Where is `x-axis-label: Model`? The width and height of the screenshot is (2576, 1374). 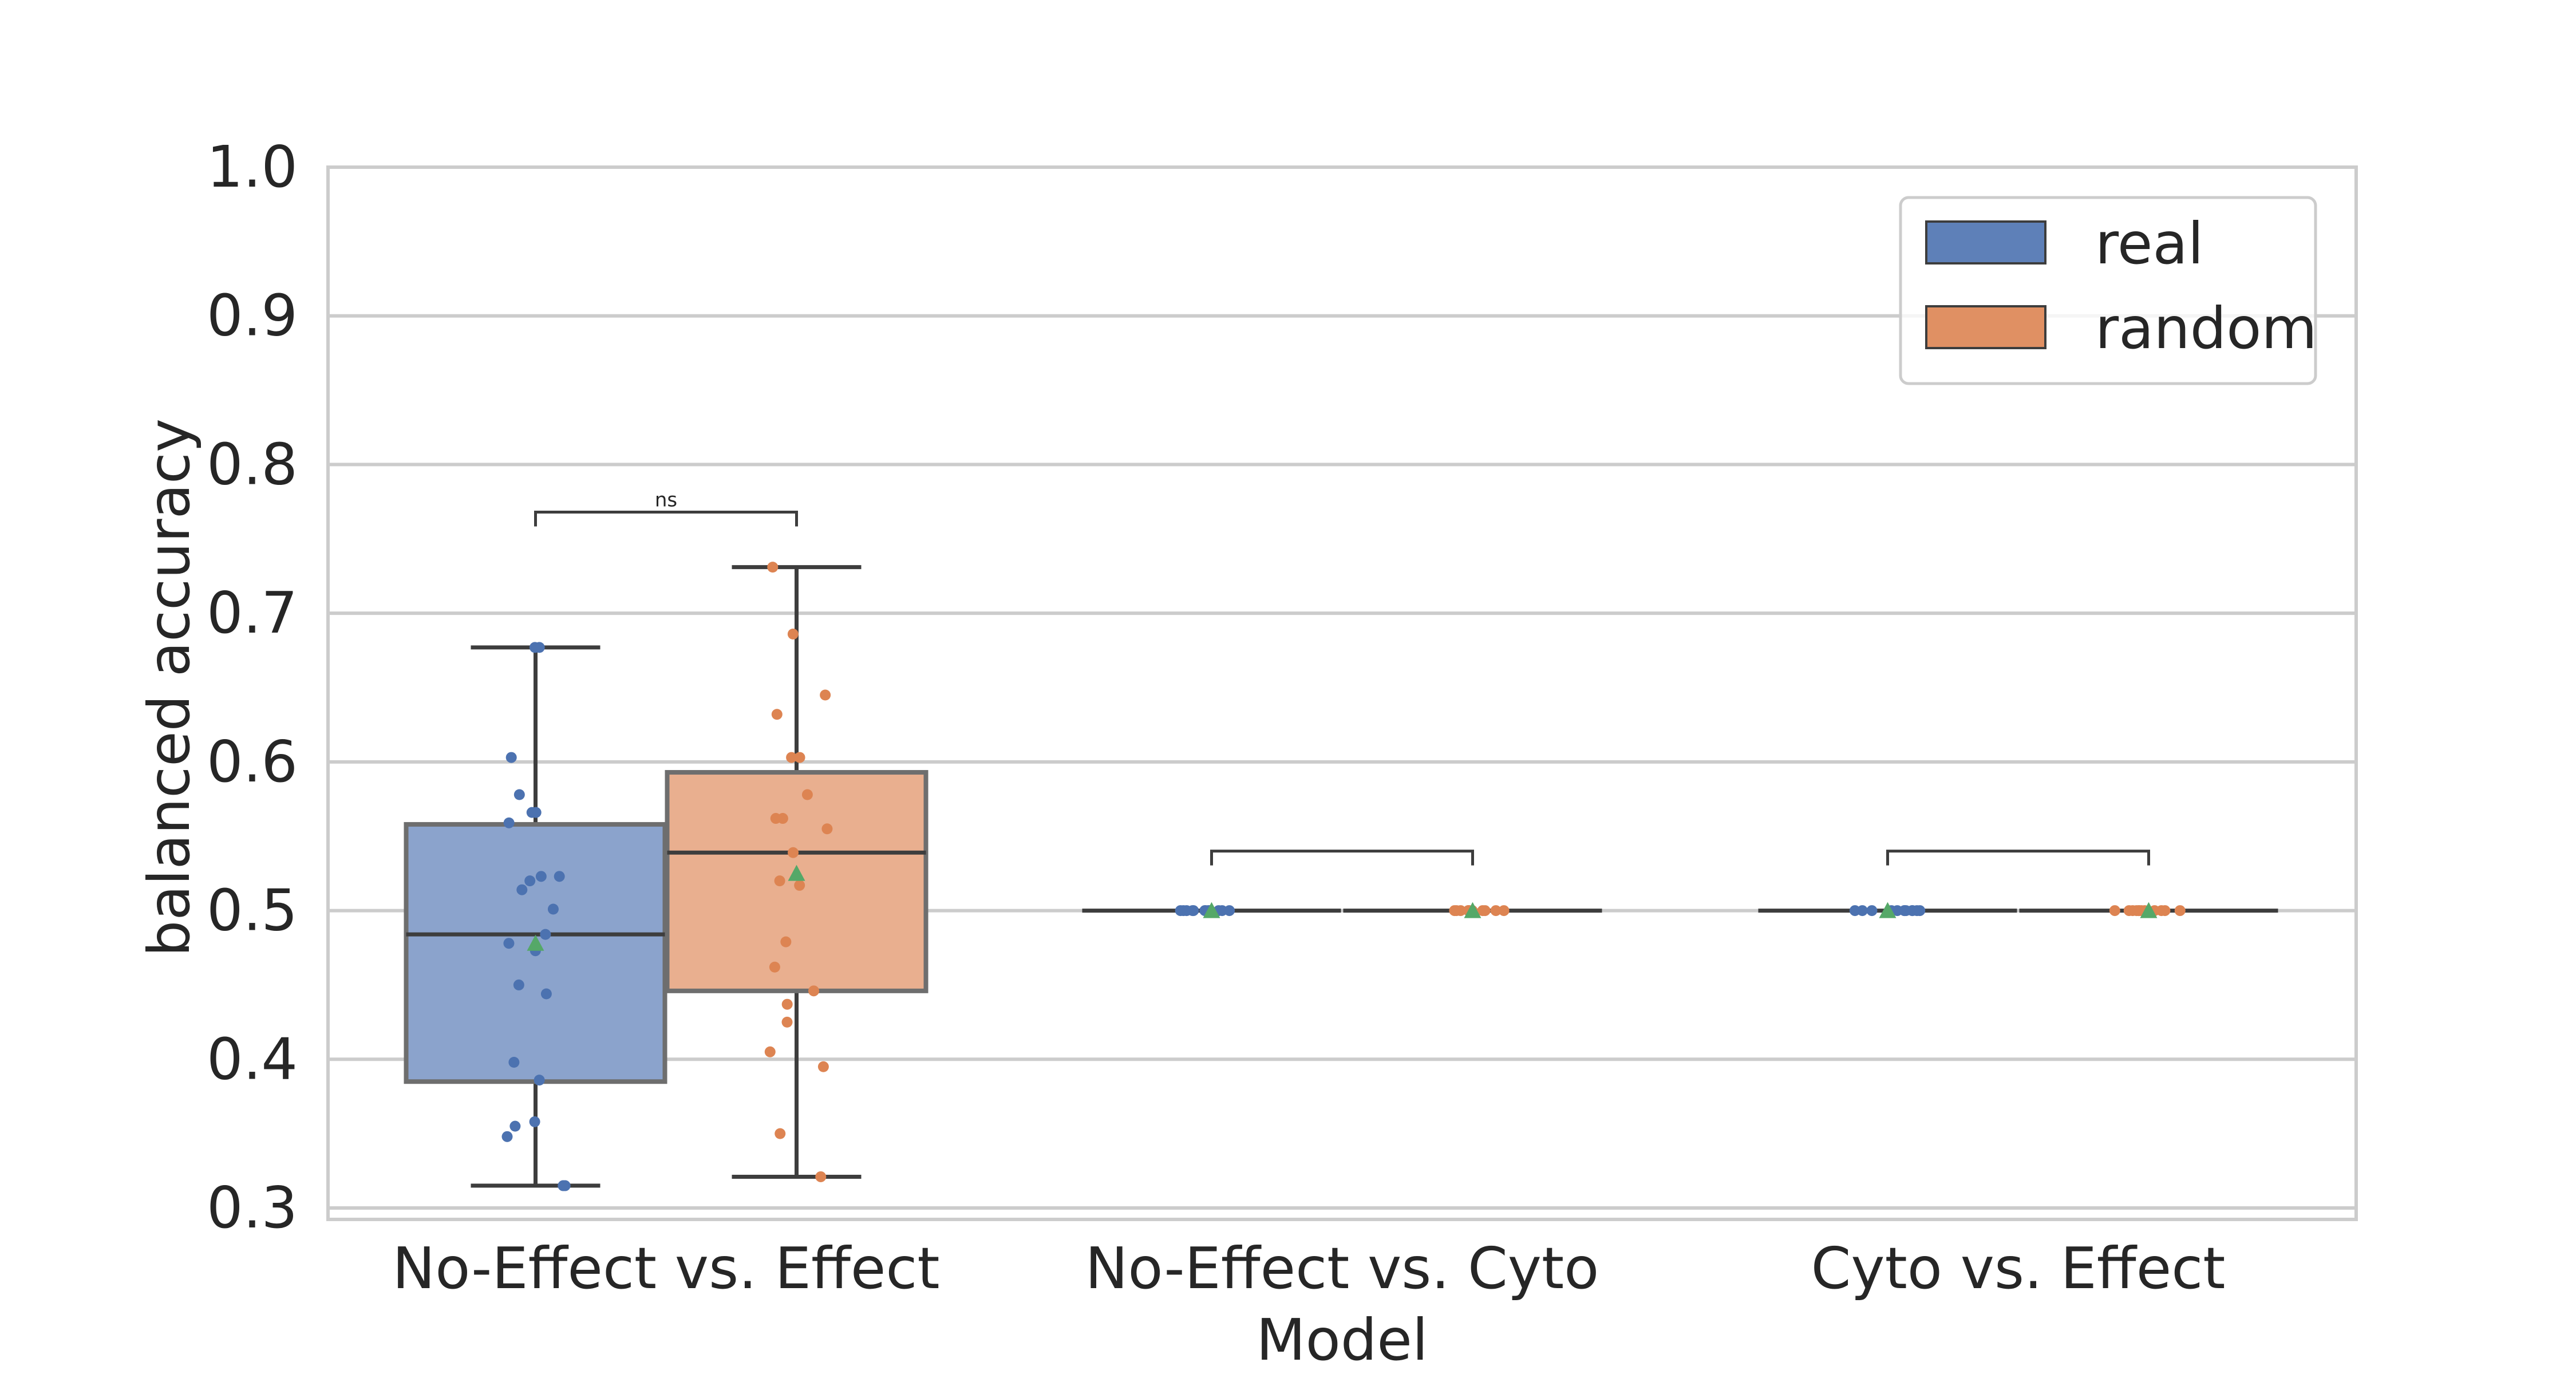
x-axis-label: Model is located at coordinates (1342, 1339).